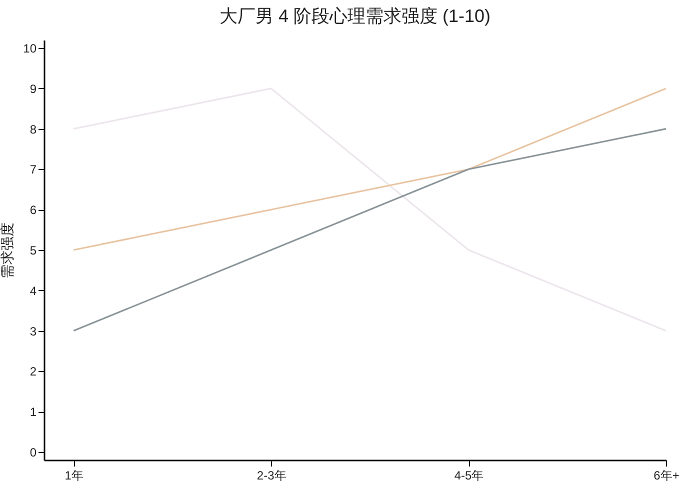 The image size is (700, 500). What do you see at coordinates (33, 331) in the screenshot?
I see `y-tick-label: 3` at bounding box center [33, 331].